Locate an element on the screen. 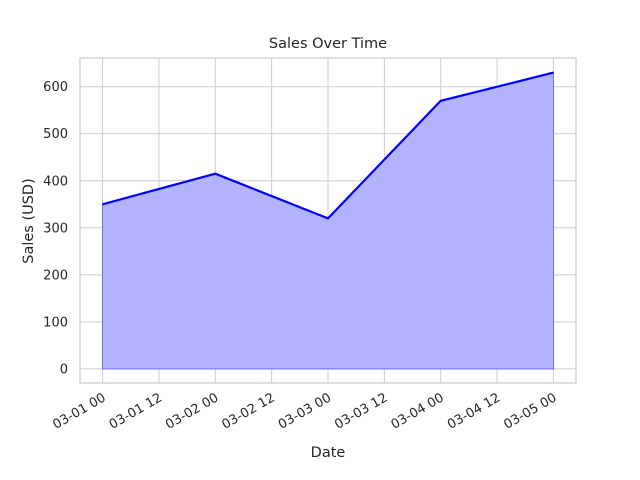 This screenshot has width=640, height=480. x-tick-label: 03-02 12 is located at coordinates (249, 411).